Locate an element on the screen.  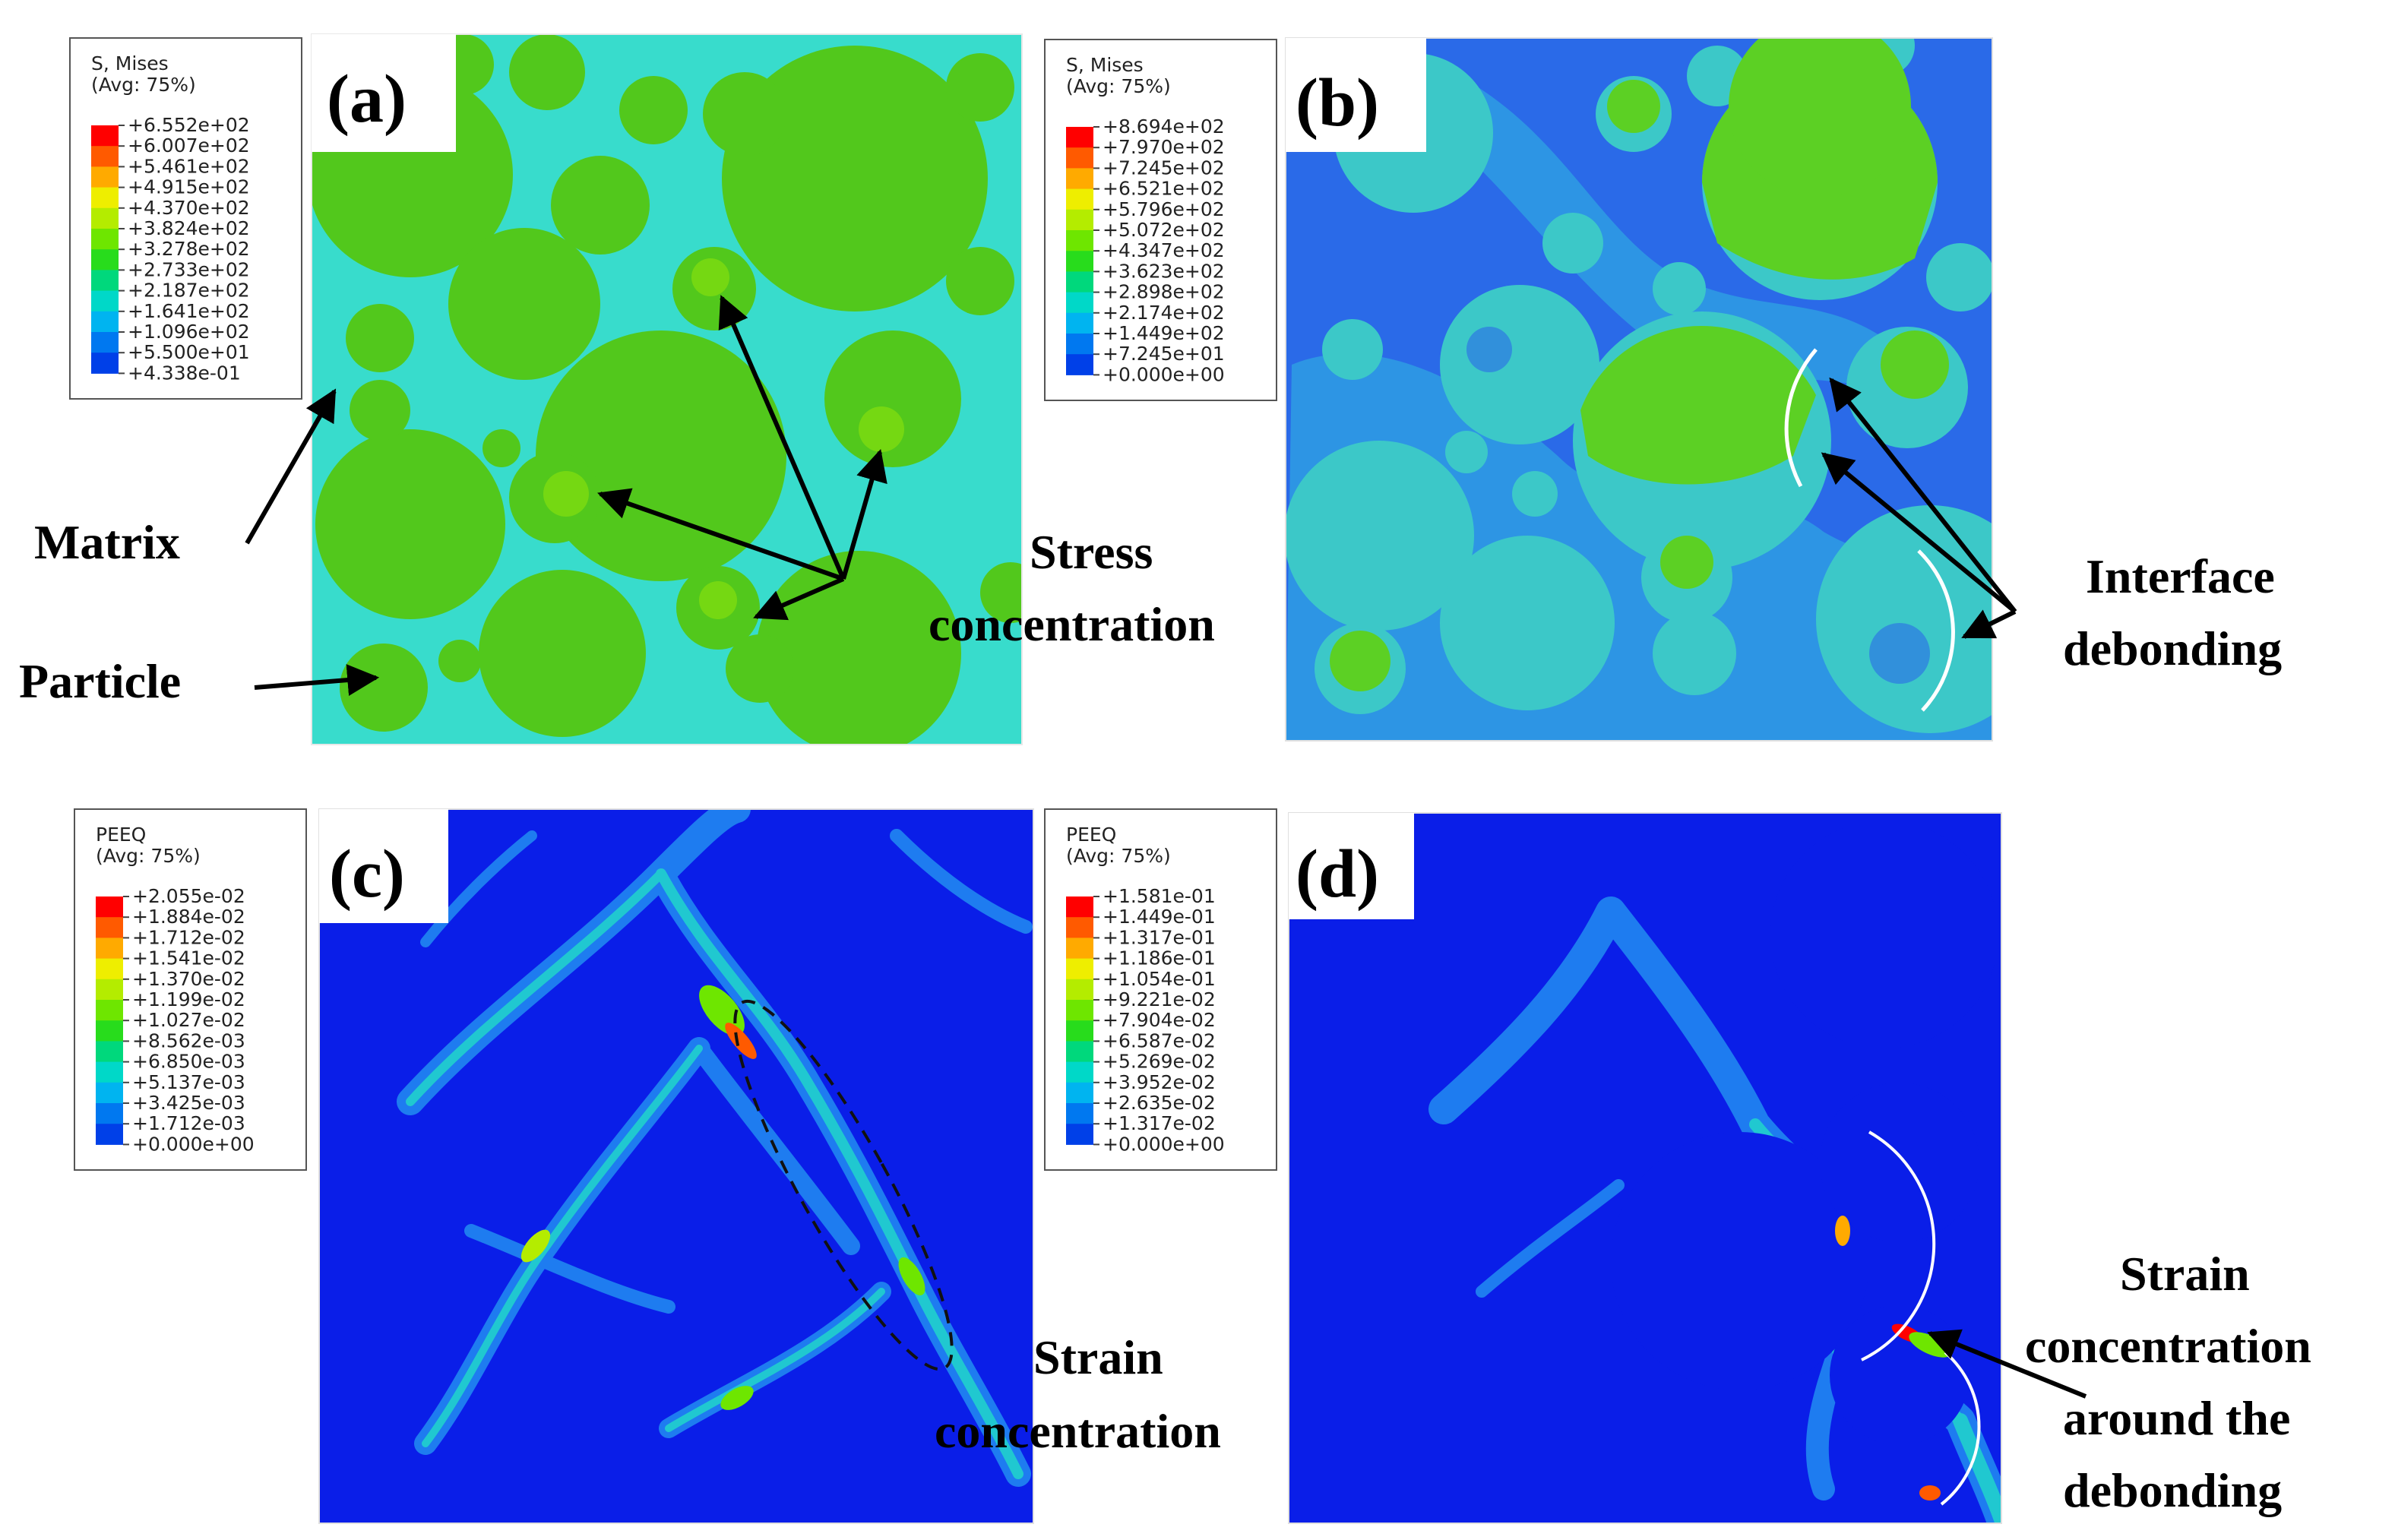
legend-value: +5.072e+02 is located at coordinates (1164, 230).